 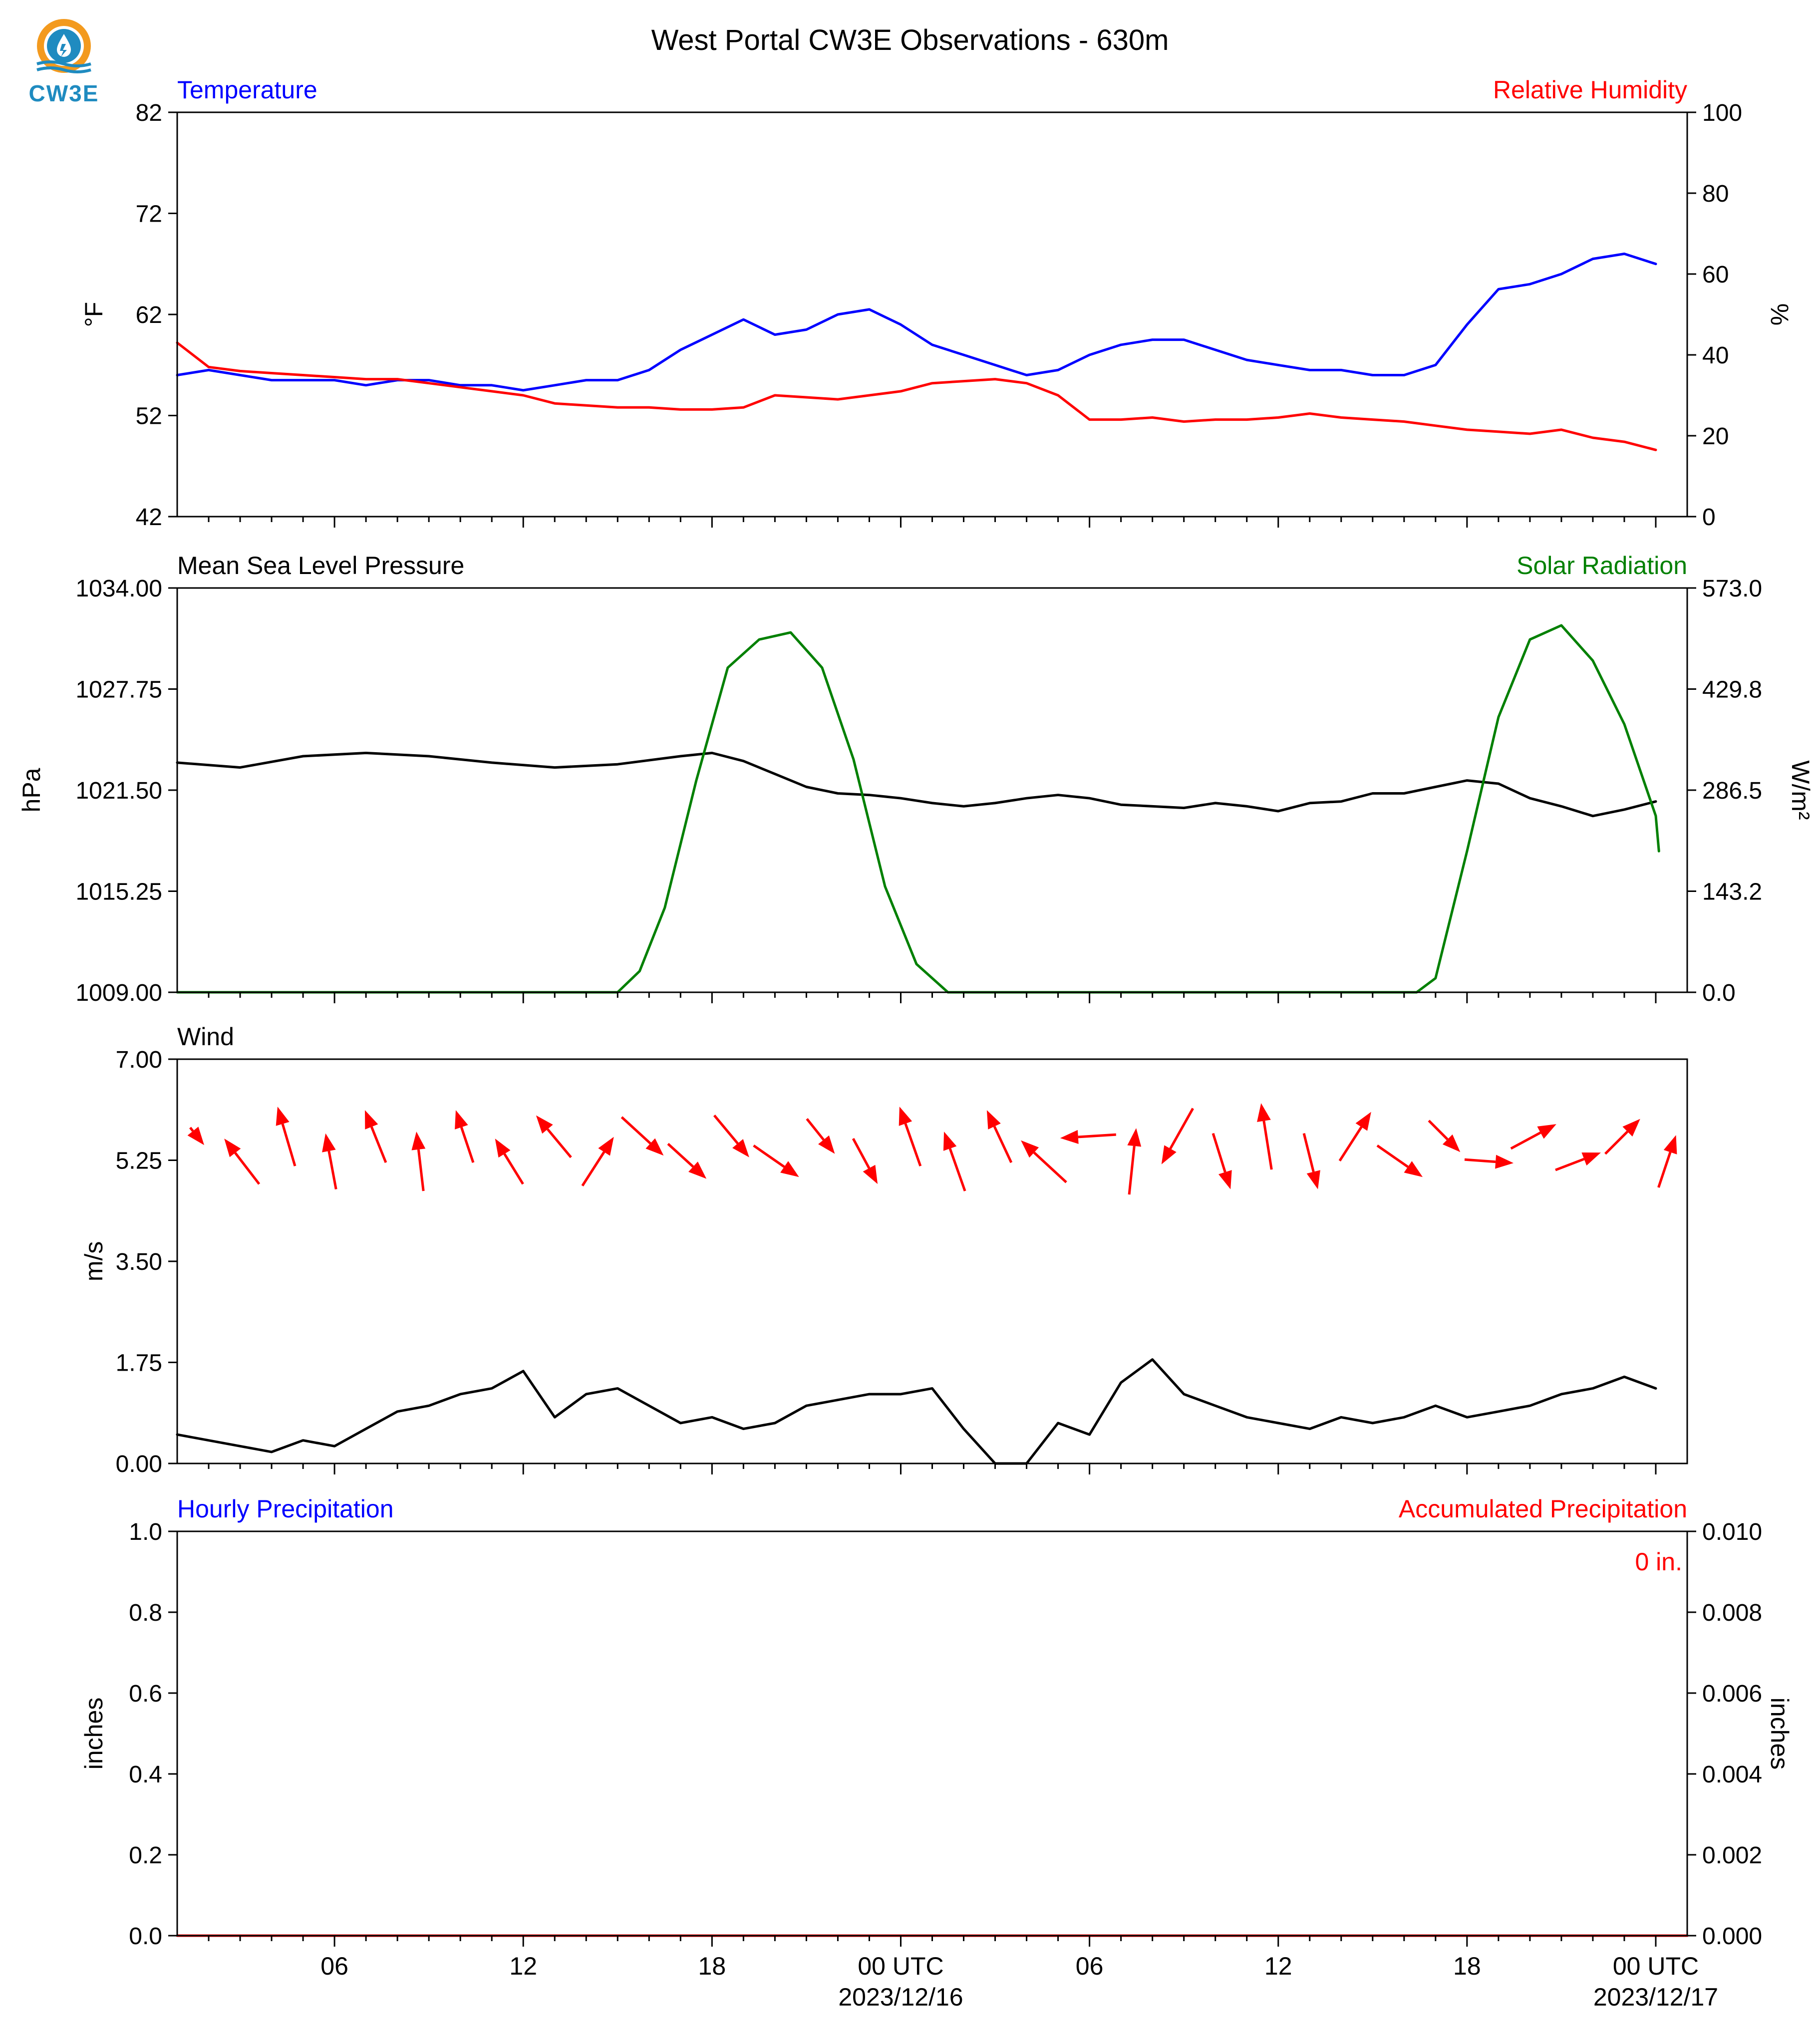 I want to click on y-tick-label-right: 0.002, so click(x=1732, y=1855).